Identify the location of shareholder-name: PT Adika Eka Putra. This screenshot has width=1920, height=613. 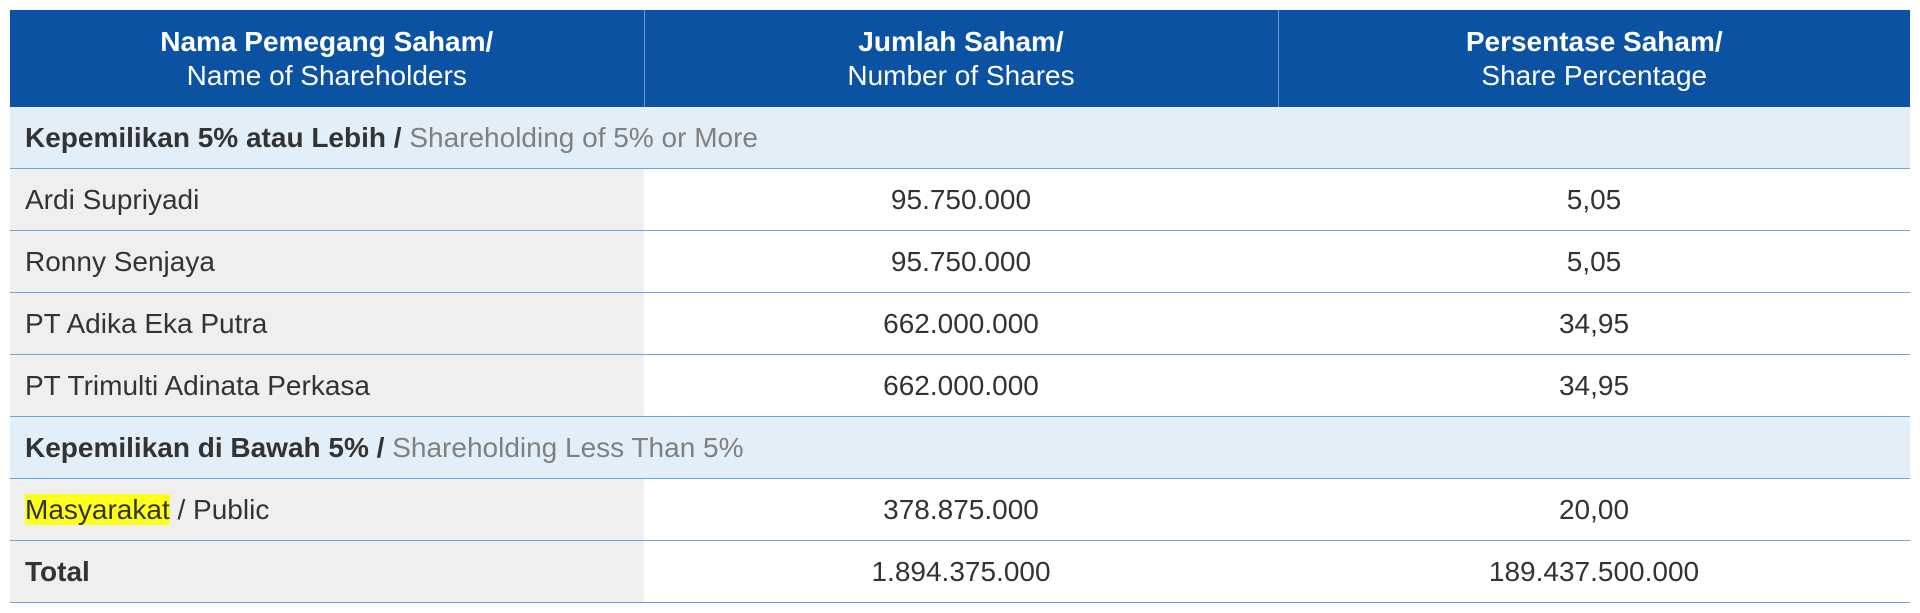
(327, 323).